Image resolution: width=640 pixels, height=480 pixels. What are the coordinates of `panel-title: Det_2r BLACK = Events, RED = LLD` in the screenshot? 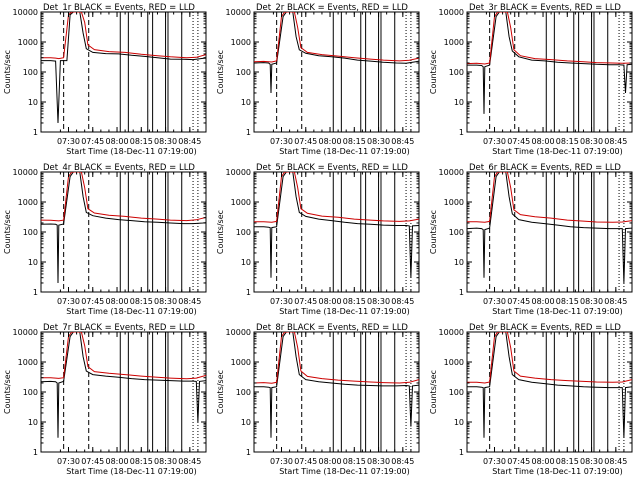 It's located at (332, 8).